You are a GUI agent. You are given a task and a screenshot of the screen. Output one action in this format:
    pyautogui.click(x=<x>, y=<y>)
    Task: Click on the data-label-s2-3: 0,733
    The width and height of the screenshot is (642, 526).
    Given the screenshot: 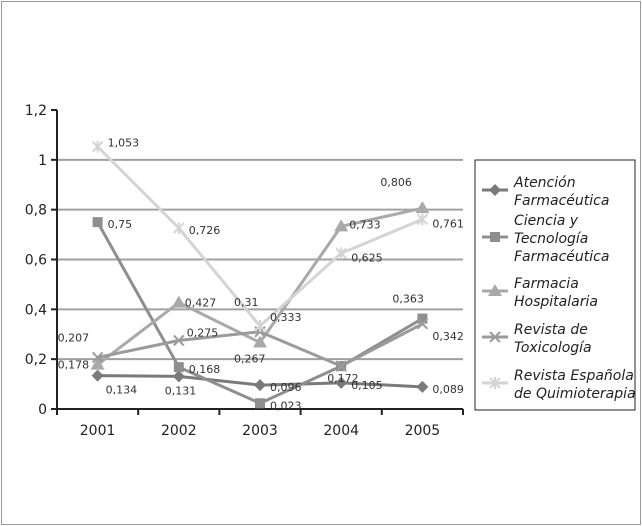 What is the action you would take?
    pyautogui.click(x=365, y=224)
    